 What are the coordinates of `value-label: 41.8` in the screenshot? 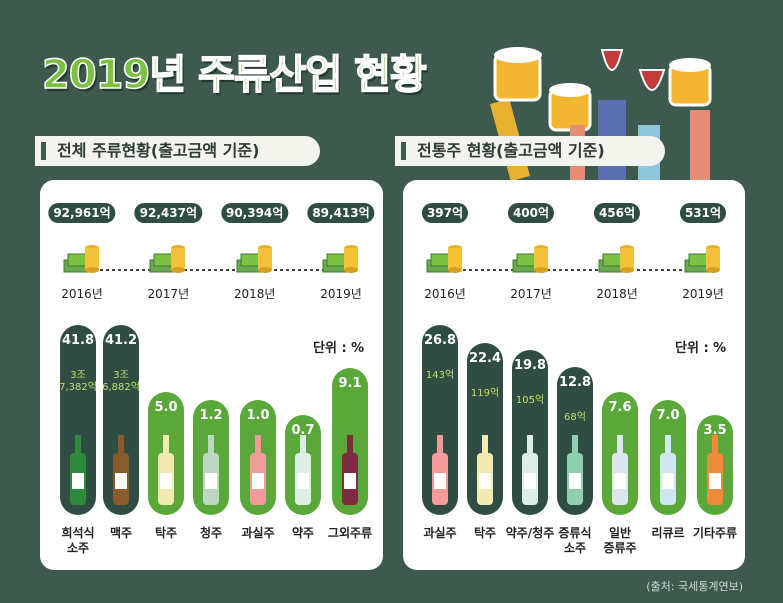 It's located at (78, 340).